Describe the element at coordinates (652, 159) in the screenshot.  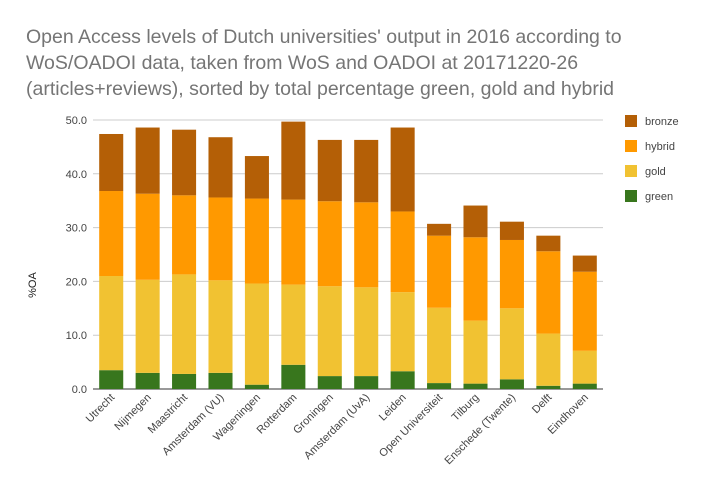
I see `legend: bronze hybrid gold green` at that location.